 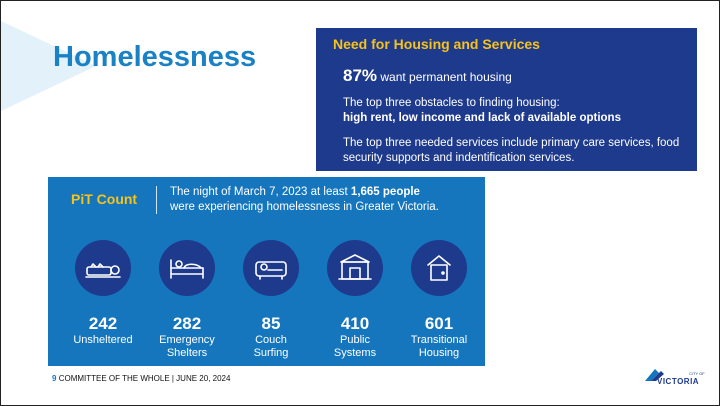 I want to click on page-number: 9, so click(x=54, y=378).